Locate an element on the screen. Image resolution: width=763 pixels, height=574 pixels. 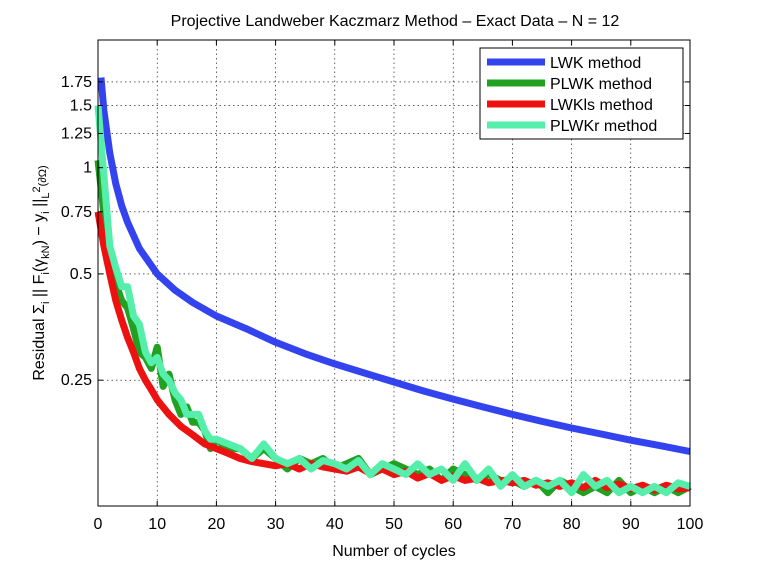
y-tick-label: 1.75 is located at coordinates (76, 82).